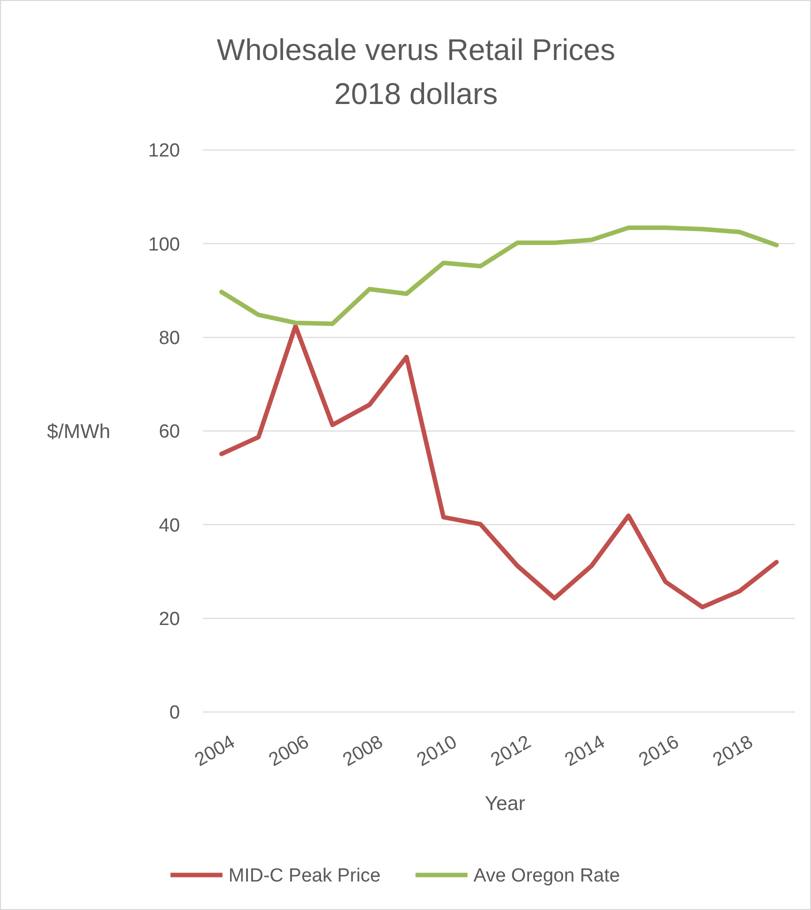 This screenshot has height=910, width=811. I want to click on legend-label: MID-C Peak Price, so click(304, 876).